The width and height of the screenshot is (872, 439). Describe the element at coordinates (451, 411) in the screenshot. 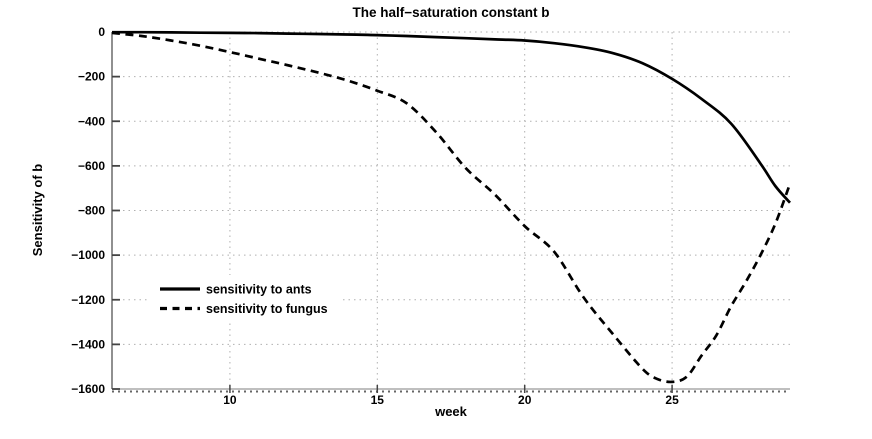

I see `x-axis-label: week` at that location.